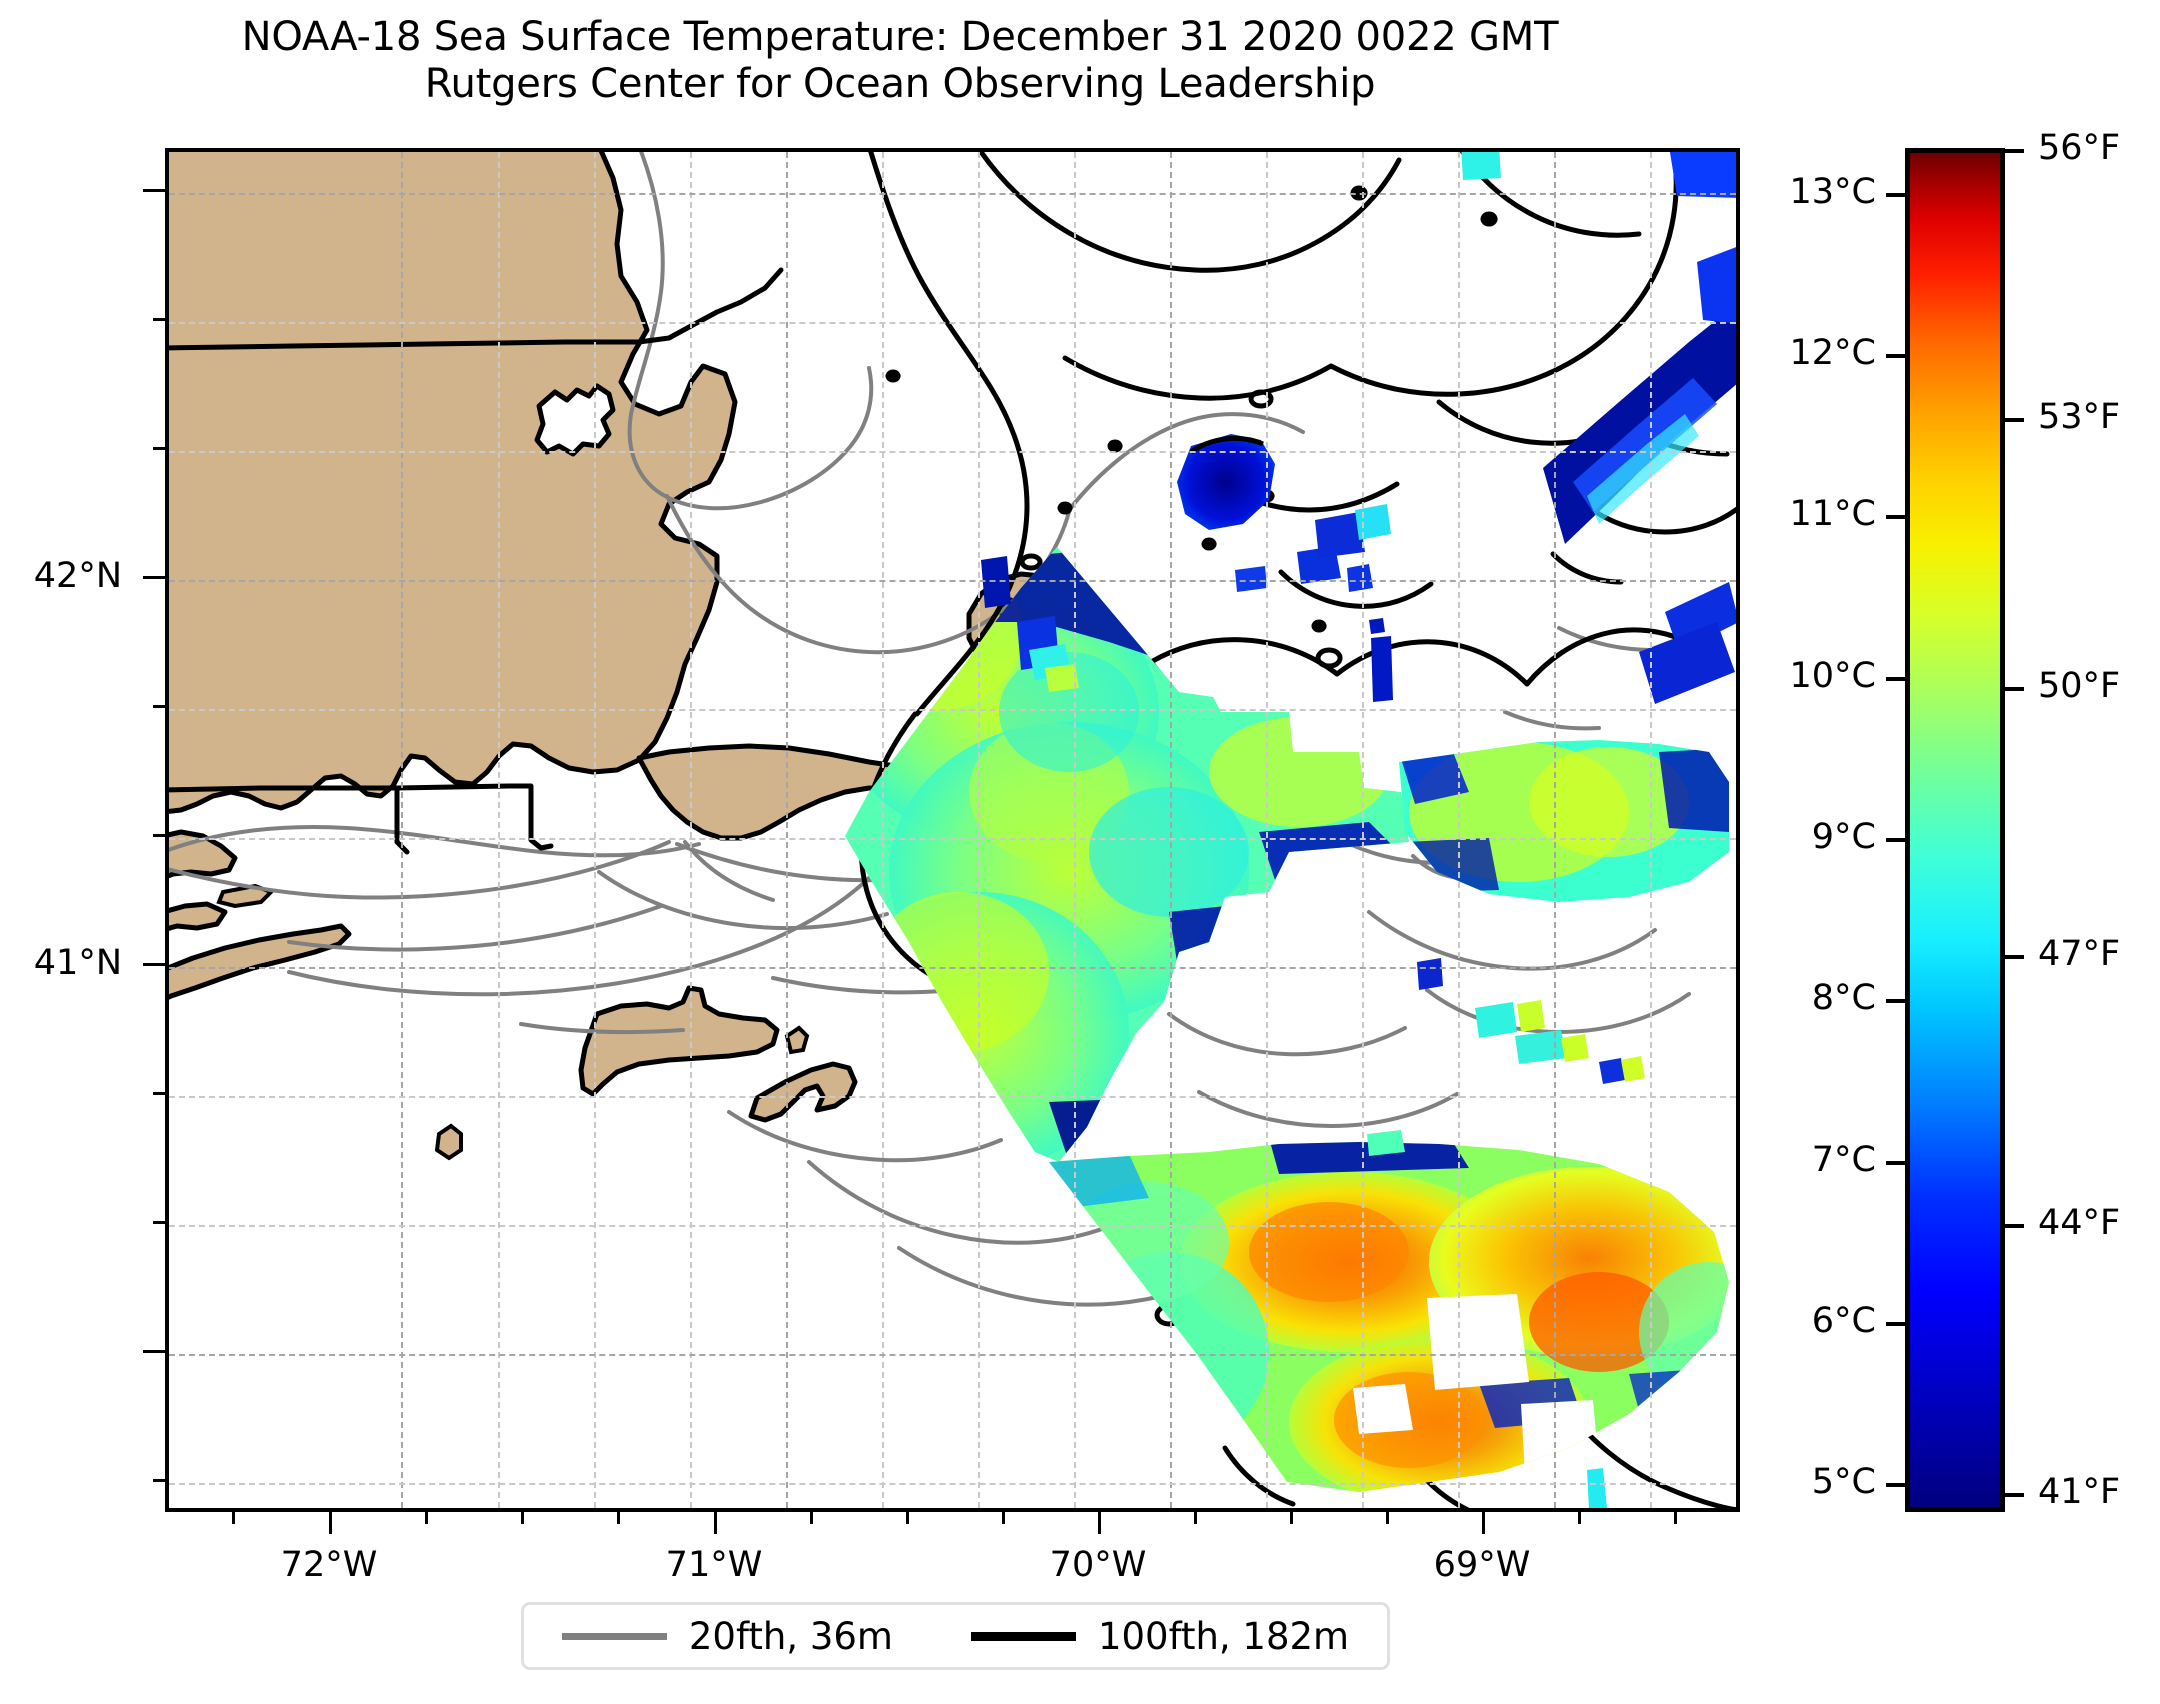  I want to click on x-tick-label-3: 69°W, so click(1482, 1565).